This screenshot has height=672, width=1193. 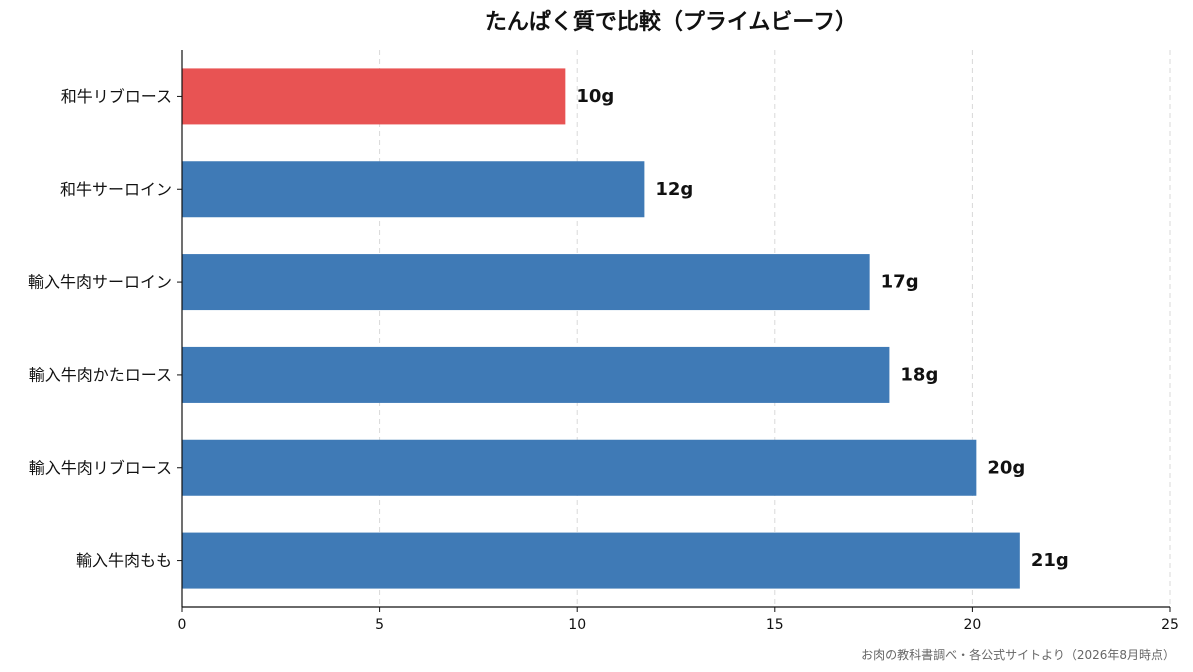 I want to click on value-label: 17g, so click(x=900, y=282).